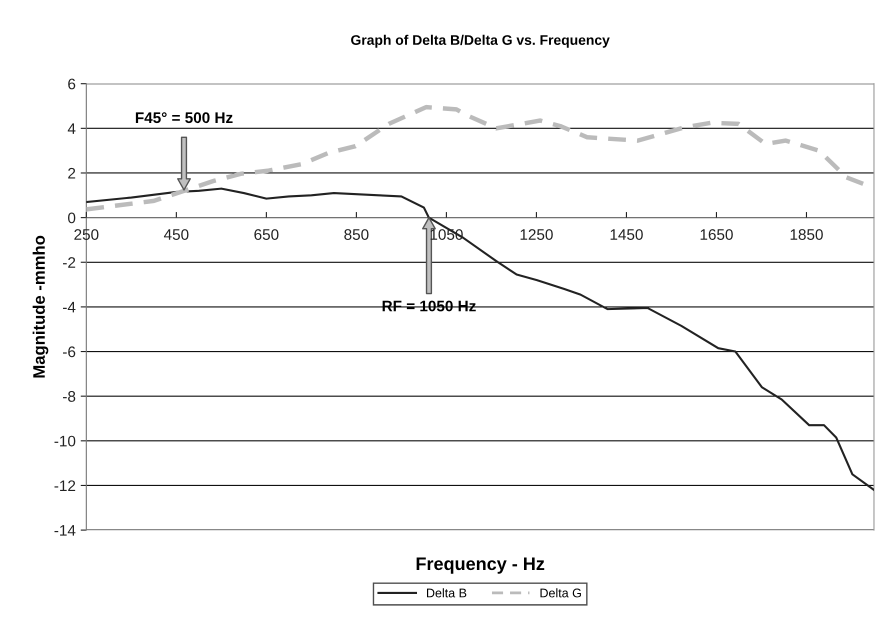 This screenshot has height=620, width=890. What do you see at coordinates (806, 234) in the screenshot?
I see `x-tick-label: 1850` at bounding box center [806, 234].